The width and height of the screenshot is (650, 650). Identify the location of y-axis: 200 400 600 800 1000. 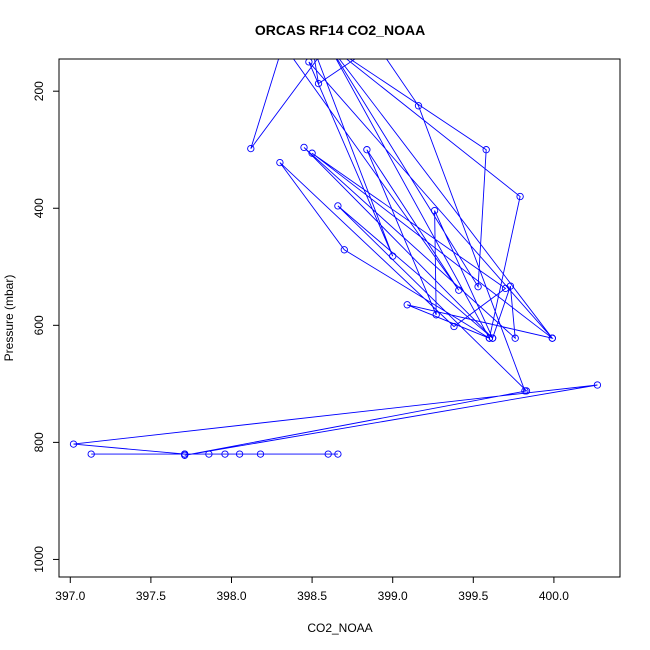
(45, 327).